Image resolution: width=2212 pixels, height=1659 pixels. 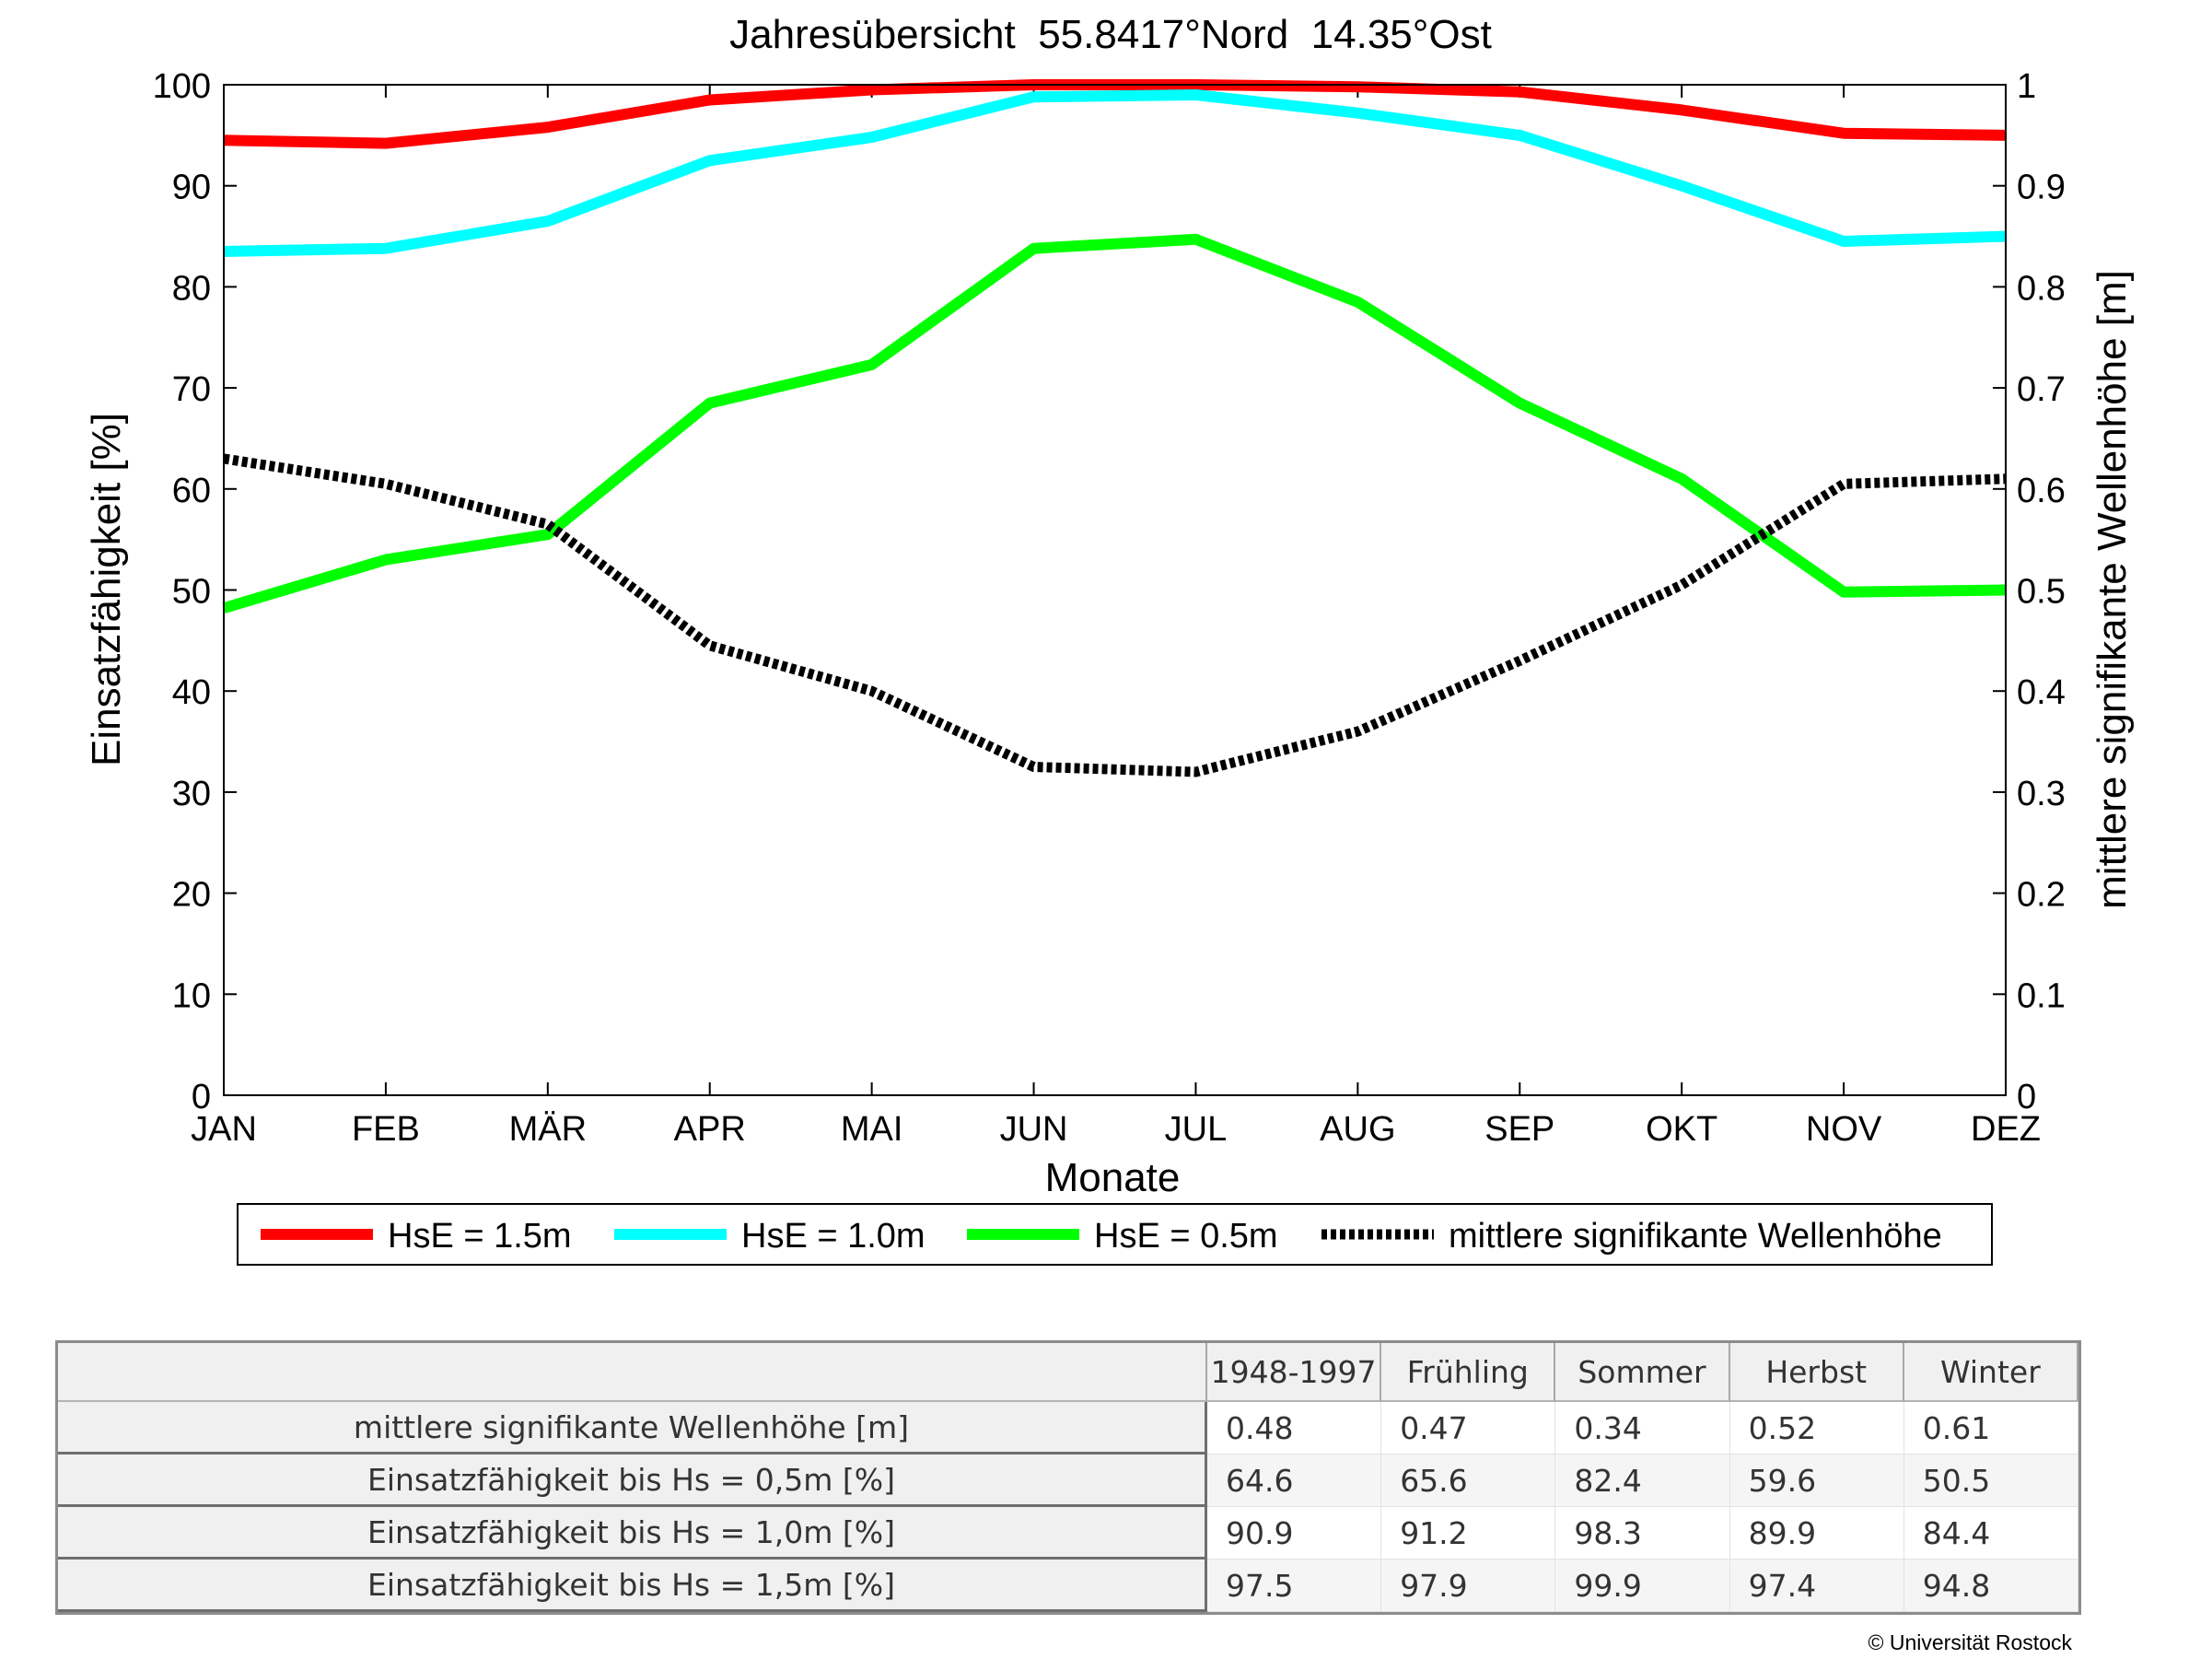 What do you see at coordinates (1469, 1428) in the screenshot?
I see `table-cell: 0.47` at bounding box center [1469, 1428].